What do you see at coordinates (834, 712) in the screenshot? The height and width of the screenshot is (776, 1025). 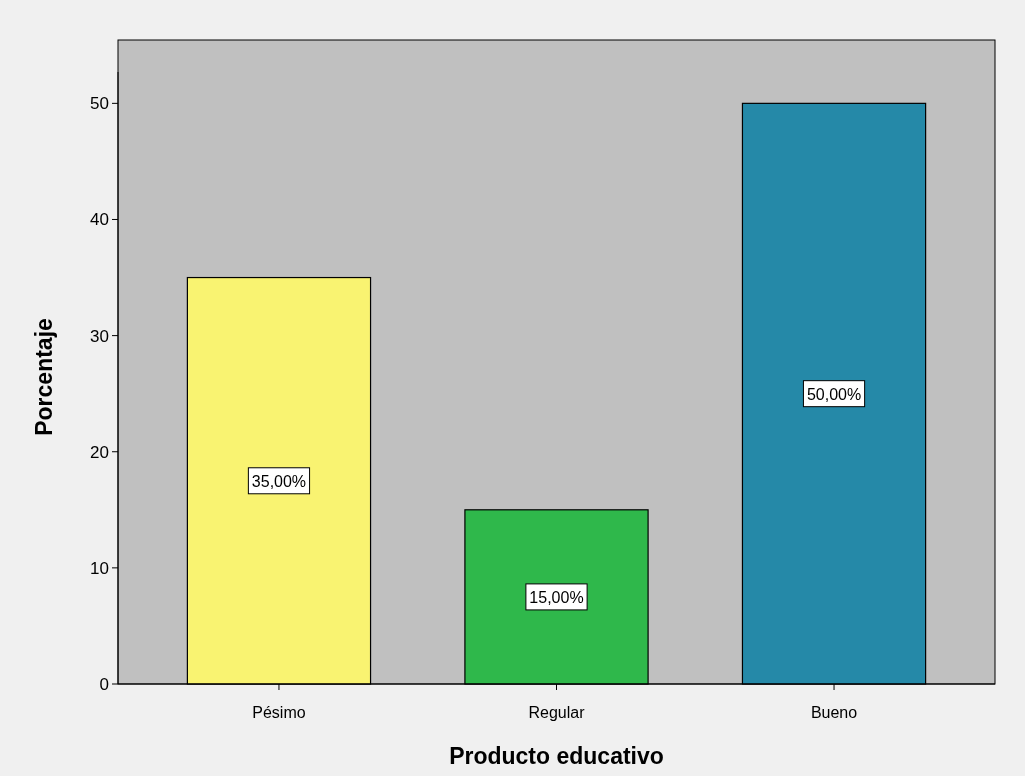 I see `x-tick-label: Bueno` at bounding box center [834, 712].